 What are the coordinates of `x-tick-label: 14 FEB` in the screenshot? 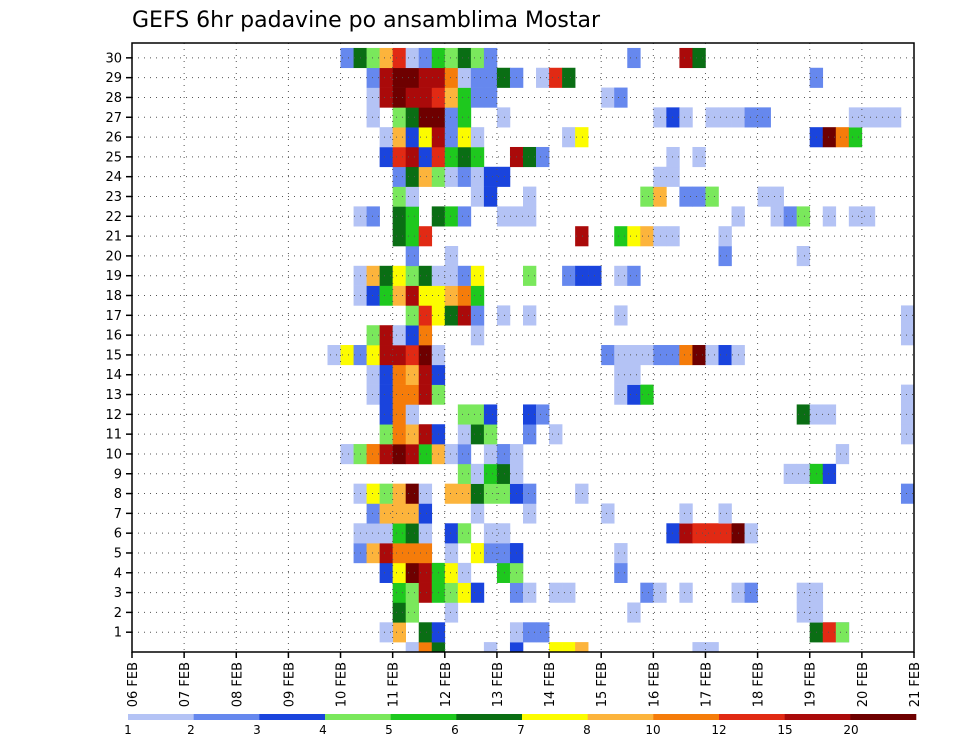 It's located at (550, 684).